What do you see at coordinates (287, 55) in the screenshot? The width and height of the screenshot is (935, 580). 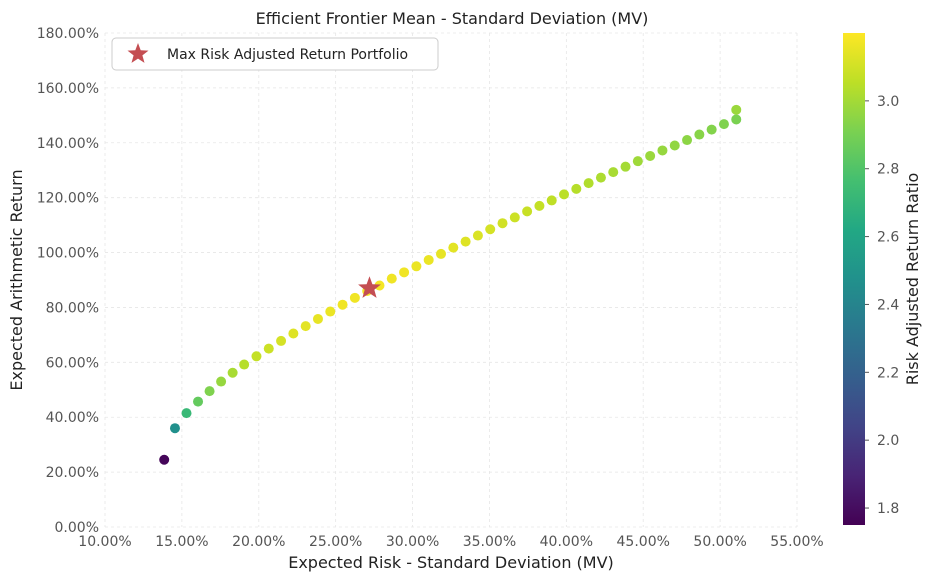 I see `legend-label: Max Risk Adjusted Return Portfolio` at bounding box center [287, 55].